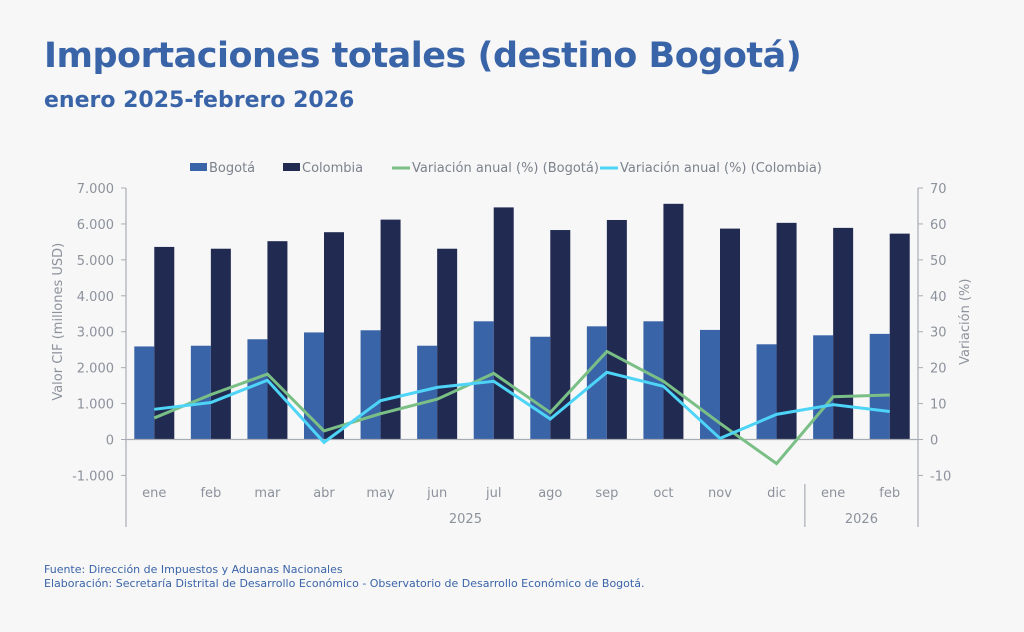 The width and height of the screenshot is (1024, 632). Describe the element at coordinates (663, 493) in the screenshot. I see `x-axis-label: oct` at that location.